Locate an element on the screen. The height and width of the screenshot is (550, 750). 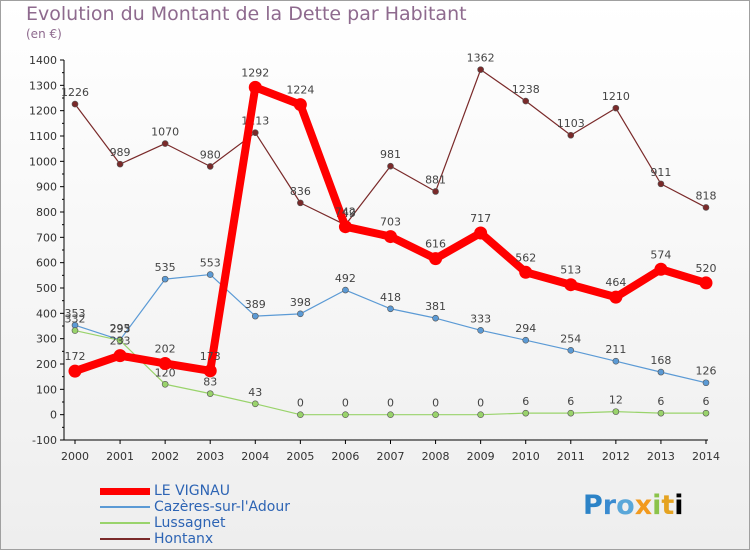
data-label: 43 is located at coordinates (255, 392).